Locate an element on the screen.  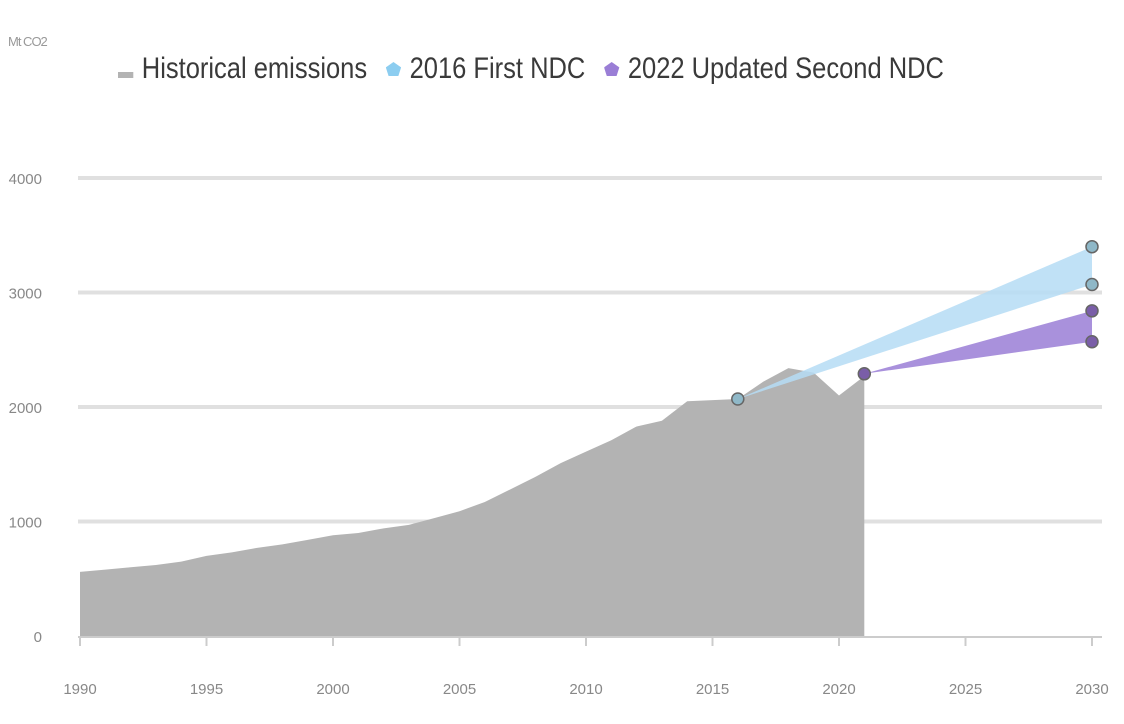
y-tick-label: 0 is located at coordinates (38, 637).